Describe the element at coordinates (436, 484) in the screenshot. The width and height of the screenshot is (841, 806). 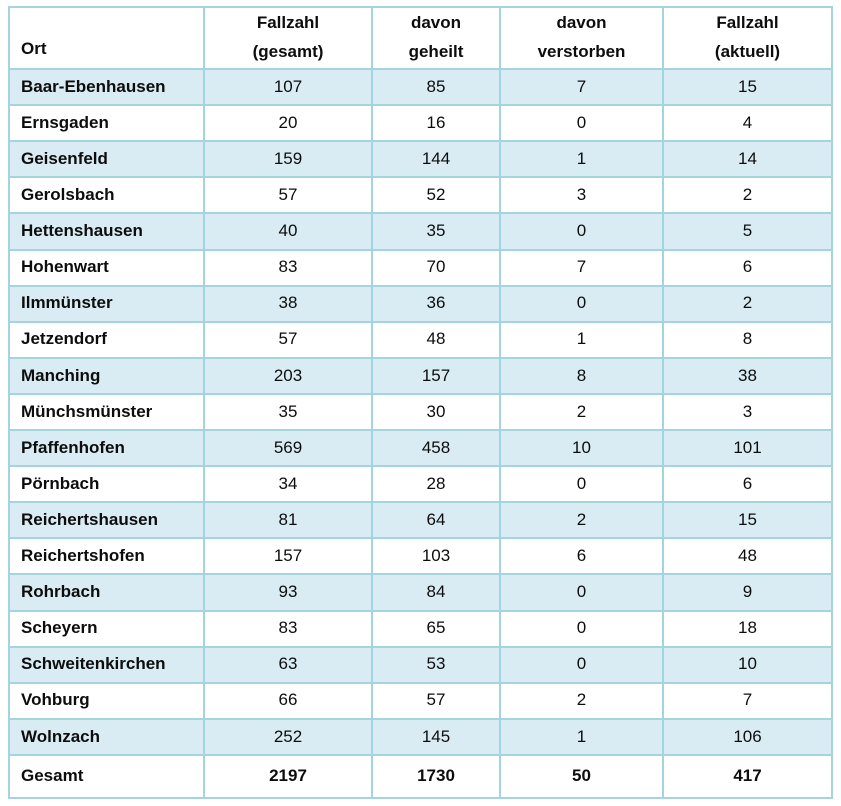
I see `value-cell: 28` at that location.